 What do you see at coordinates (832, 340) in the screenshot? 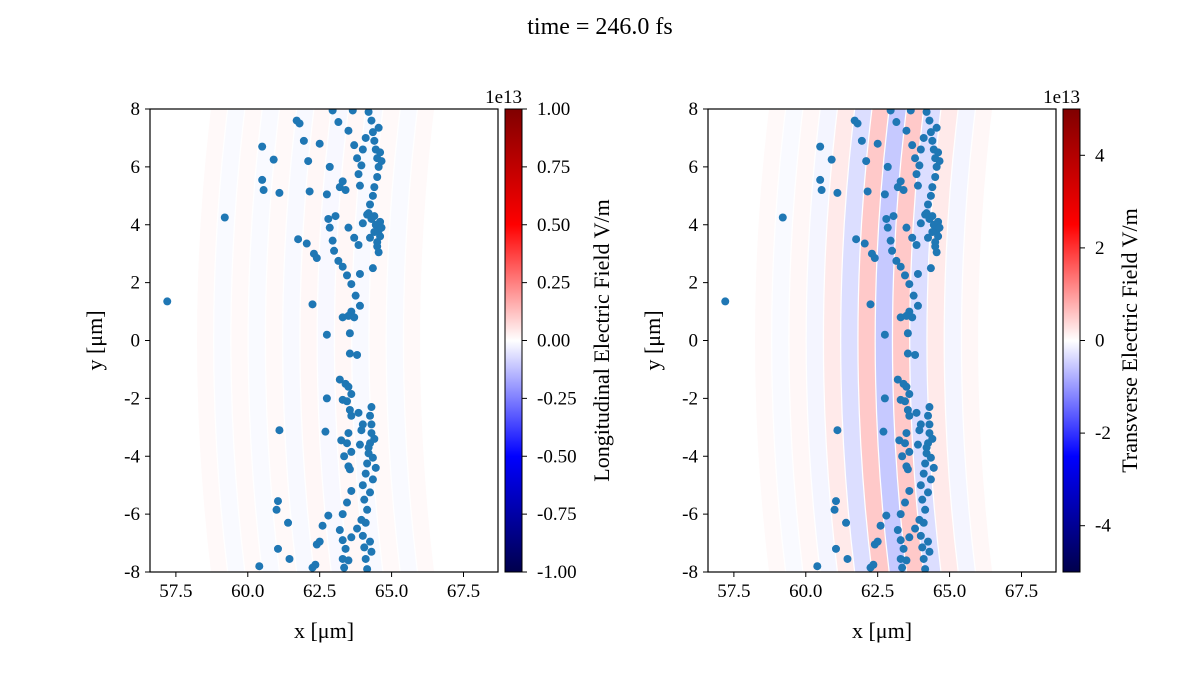
I see `particle-series` at bounding box center [832, 340].